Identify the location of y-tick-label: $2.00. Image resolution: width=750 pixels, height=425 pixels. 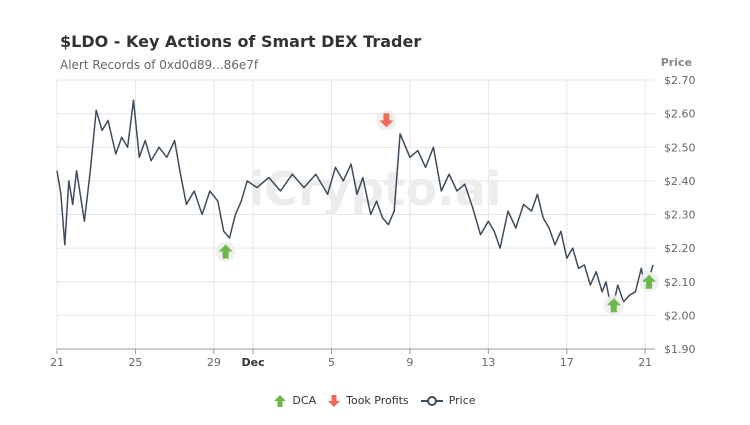
(680, 315).